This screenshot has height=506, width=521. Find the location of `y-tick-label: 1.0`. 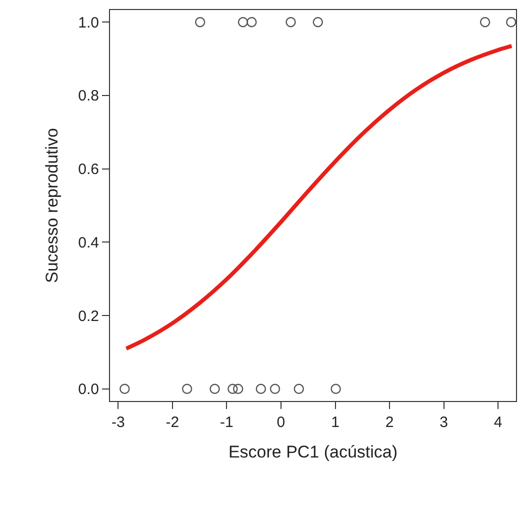

y-tick-label: 1.0 is located at coordinates (88, 23).